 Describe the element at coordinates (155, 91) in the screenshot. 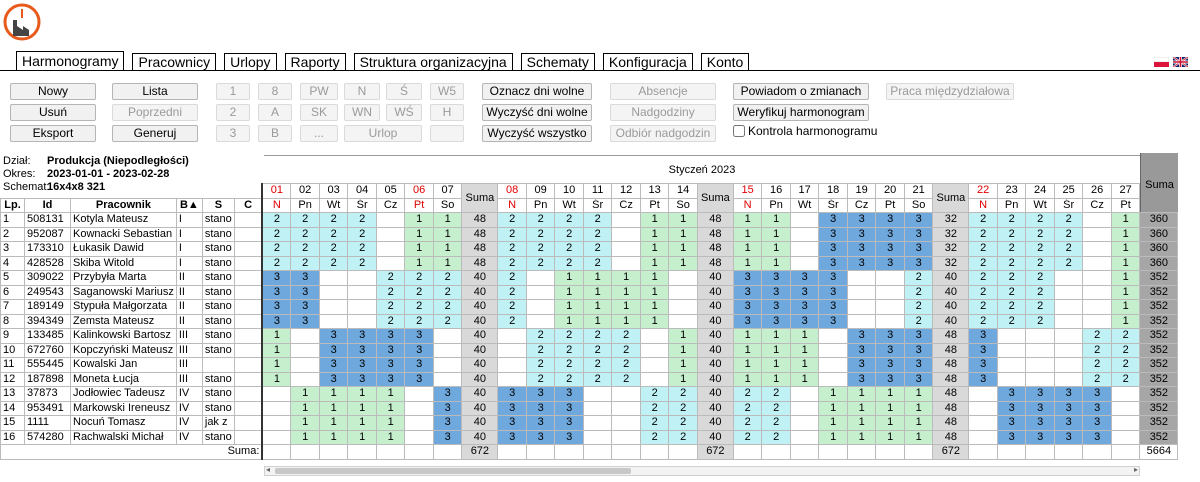

I see `list-button: Lista` at that location.